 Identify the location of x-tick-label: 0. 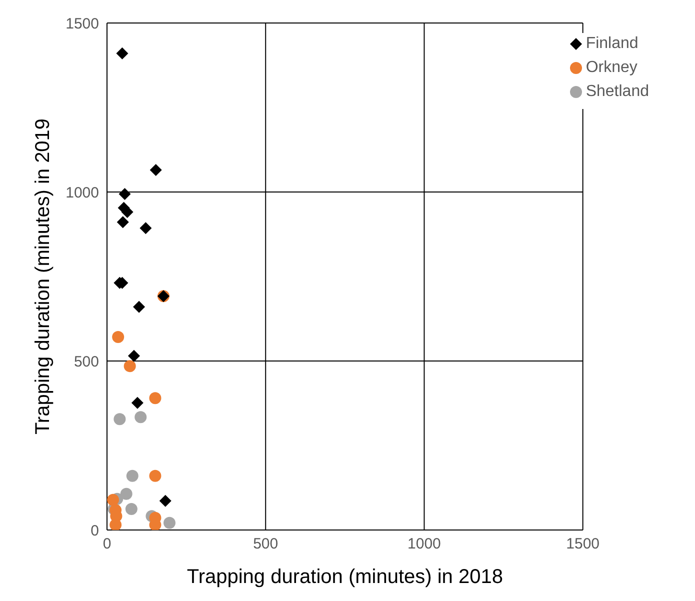
(107, 544).